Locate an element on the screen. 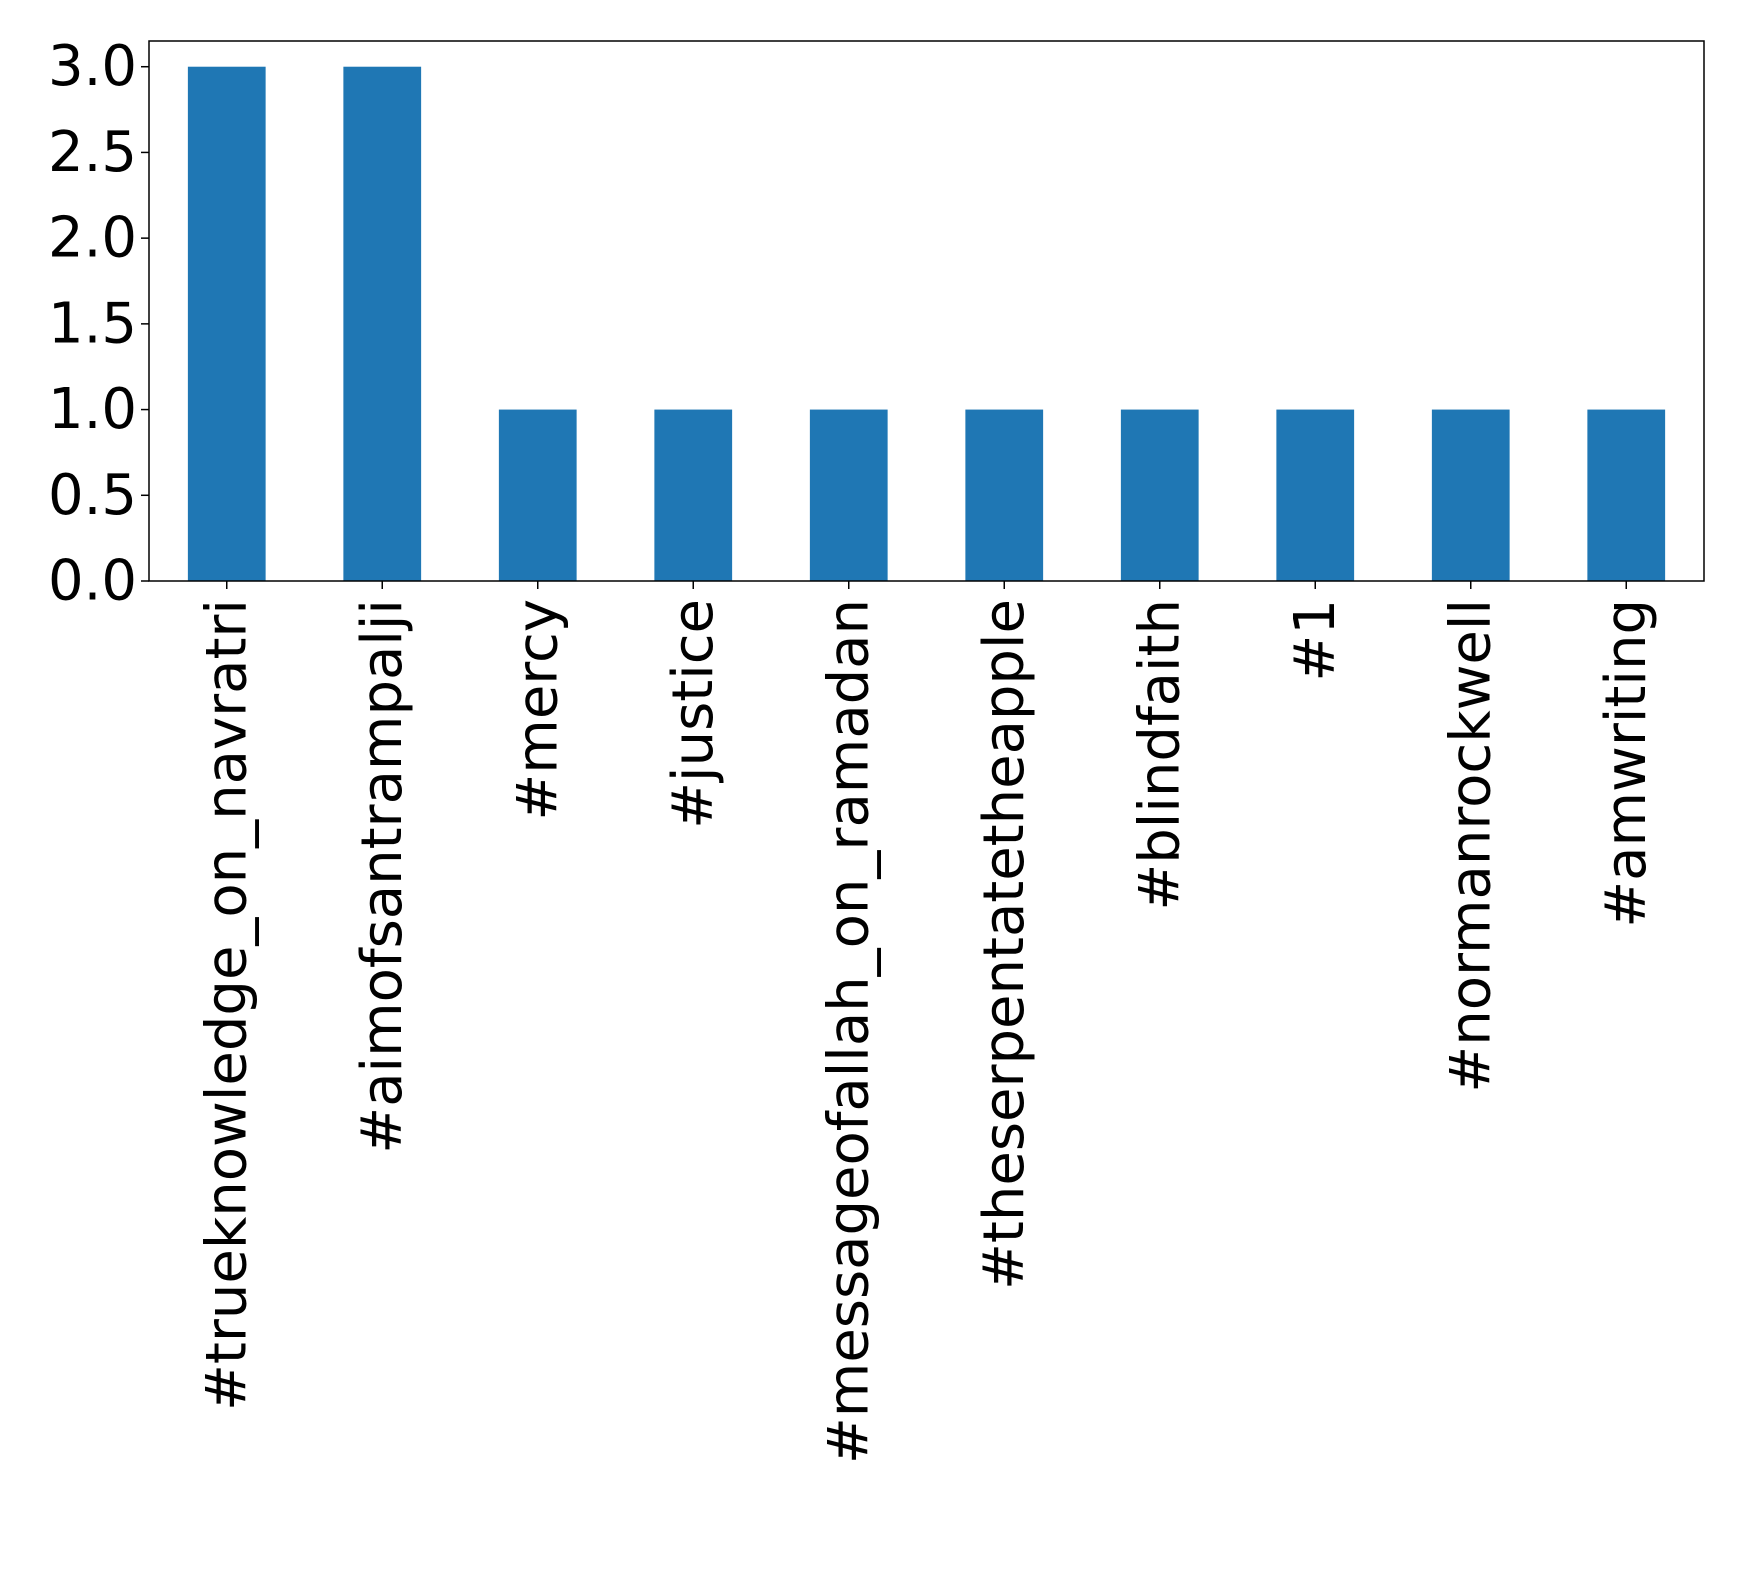  x-tick-label: #justice is located at coordinates (693, 714).